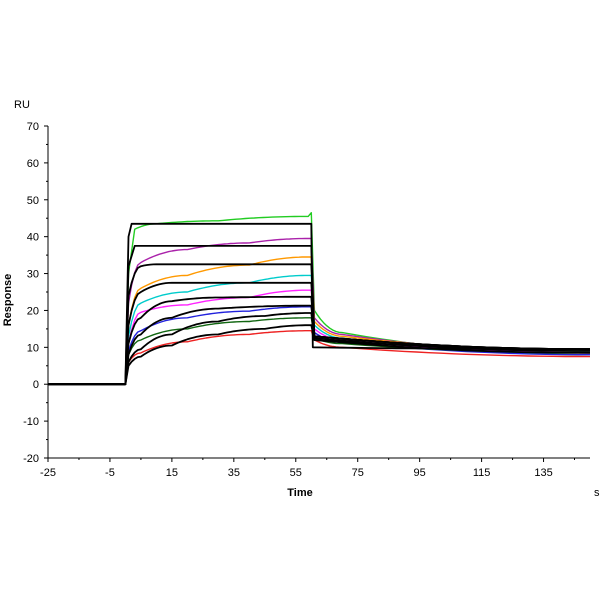 The image size is (601, 601). Describe the element at coordinates (31, 422) in the screenshot. I see `y-tick-label: -10` at that location.